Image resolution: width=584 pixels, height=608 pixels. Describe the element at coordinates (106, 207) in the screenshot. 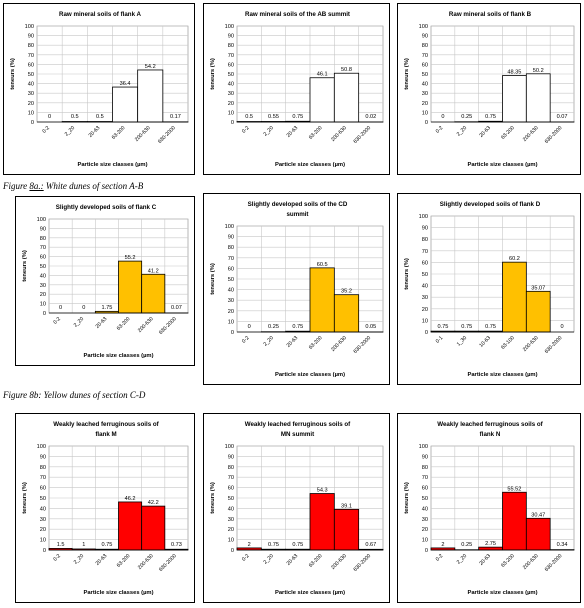

I see `chart-title: Slightly developed soils of flank C` at that location.